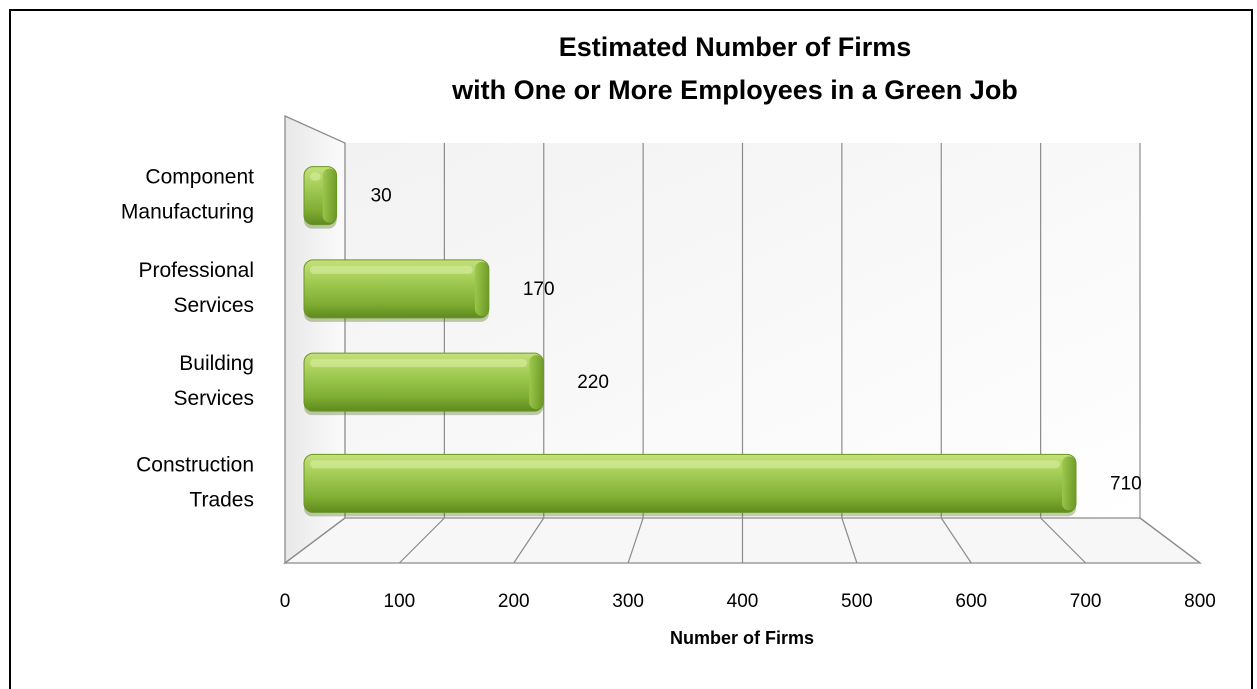  Describe the element at coordinates (514, 601) in the screenshot. I see `x-tick-label: 200` at that location.